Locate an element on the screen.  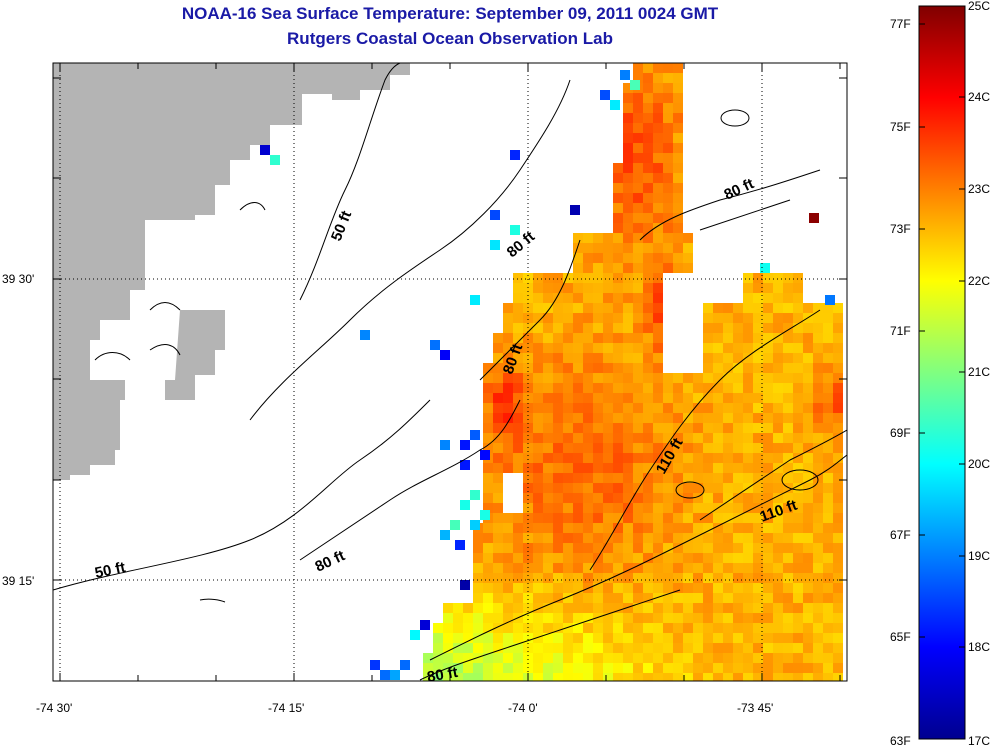
colorbar-c-label: 23C is located at coordinates (979, 189).